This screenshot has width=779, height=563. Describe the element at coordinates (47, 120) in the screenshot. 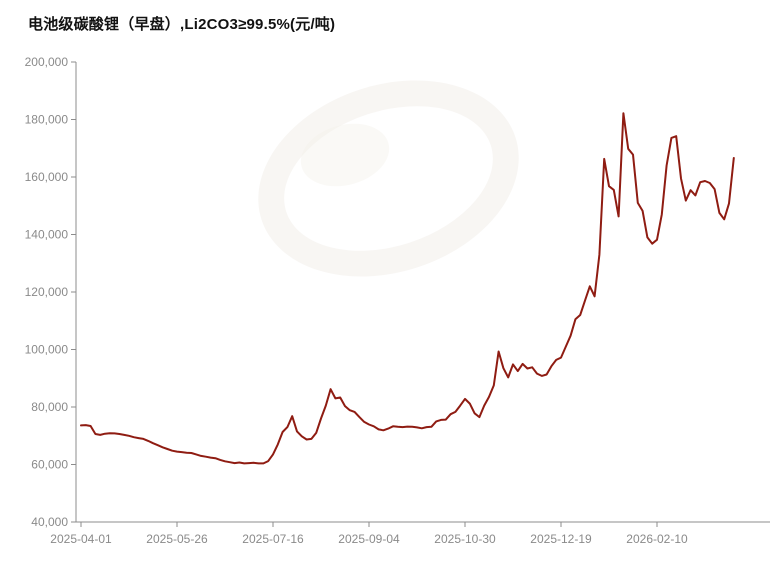

I see `y-axis-tick-label: 180,000` at that location.